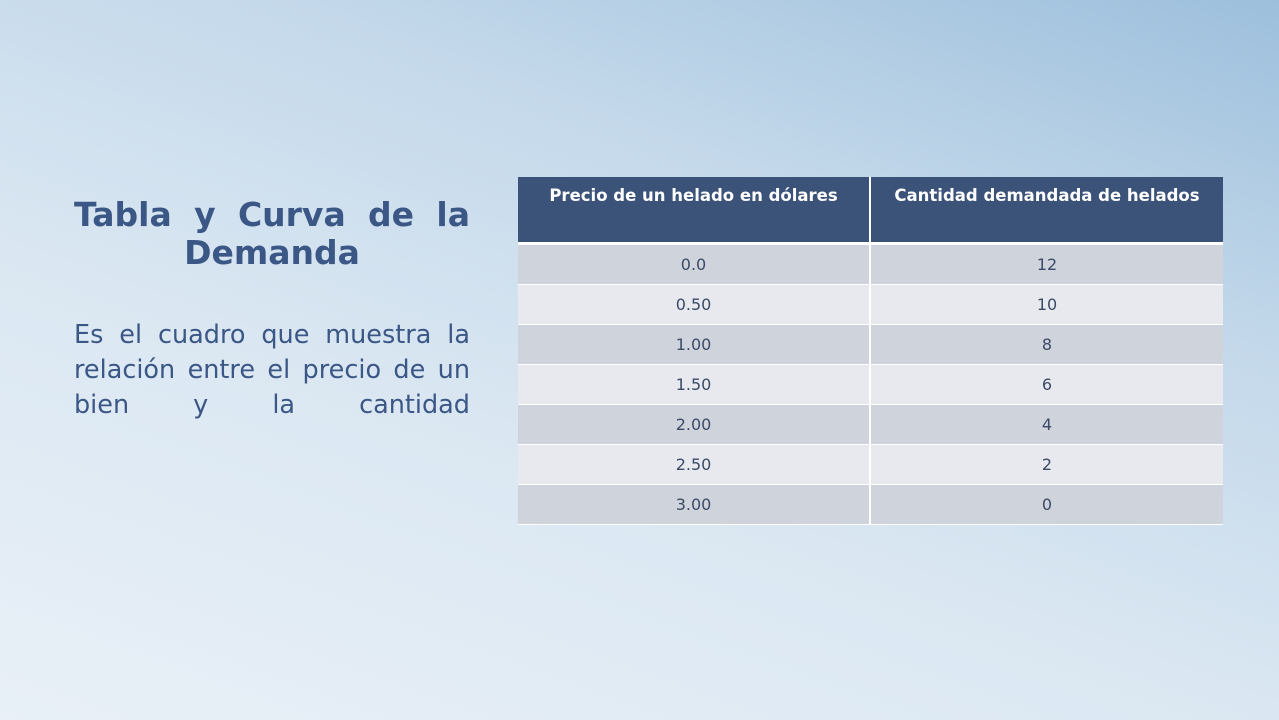 The height and width of the screenshot is (720, 1279). I want to click on price-cell: 3.00, so click(694, 504).